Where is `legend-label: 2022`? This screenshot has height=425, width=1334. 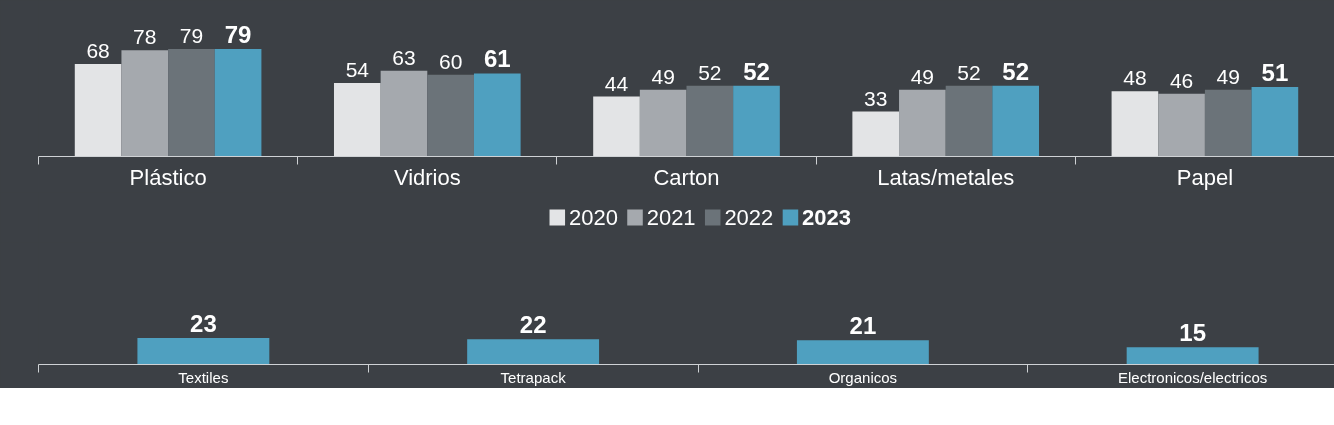
legend-label: 2022 is located at coordinates (749, 217).